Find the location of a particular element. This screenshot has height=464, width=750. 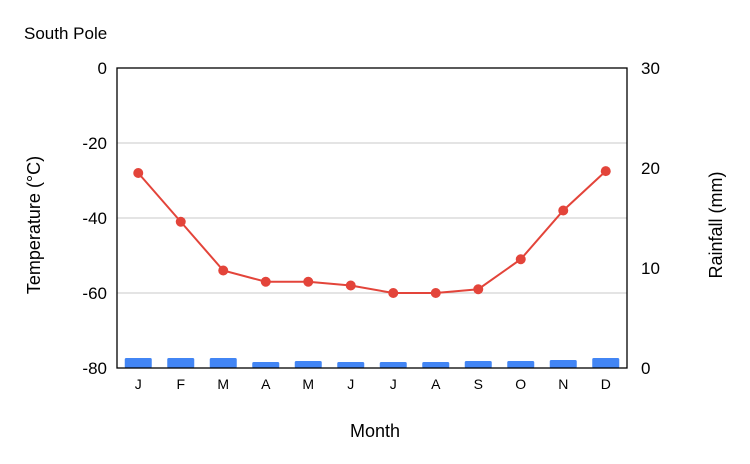

x-tick-label: S is located at coordinates (478, 384).